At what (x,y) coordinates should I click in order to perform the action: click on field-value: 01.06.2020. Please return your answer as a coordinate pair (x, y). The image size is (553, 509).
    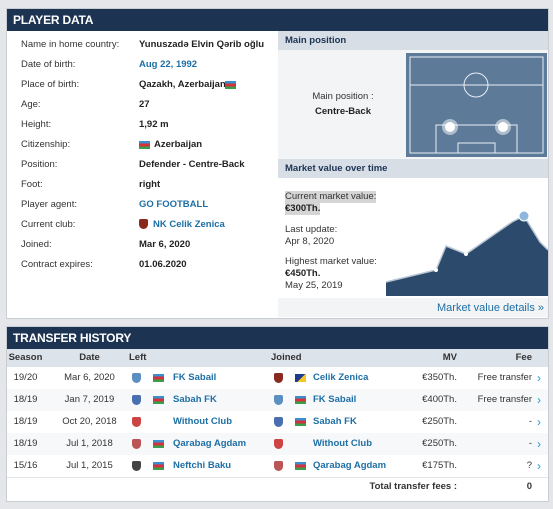
    Looking at the image, I should click on (163, 264).